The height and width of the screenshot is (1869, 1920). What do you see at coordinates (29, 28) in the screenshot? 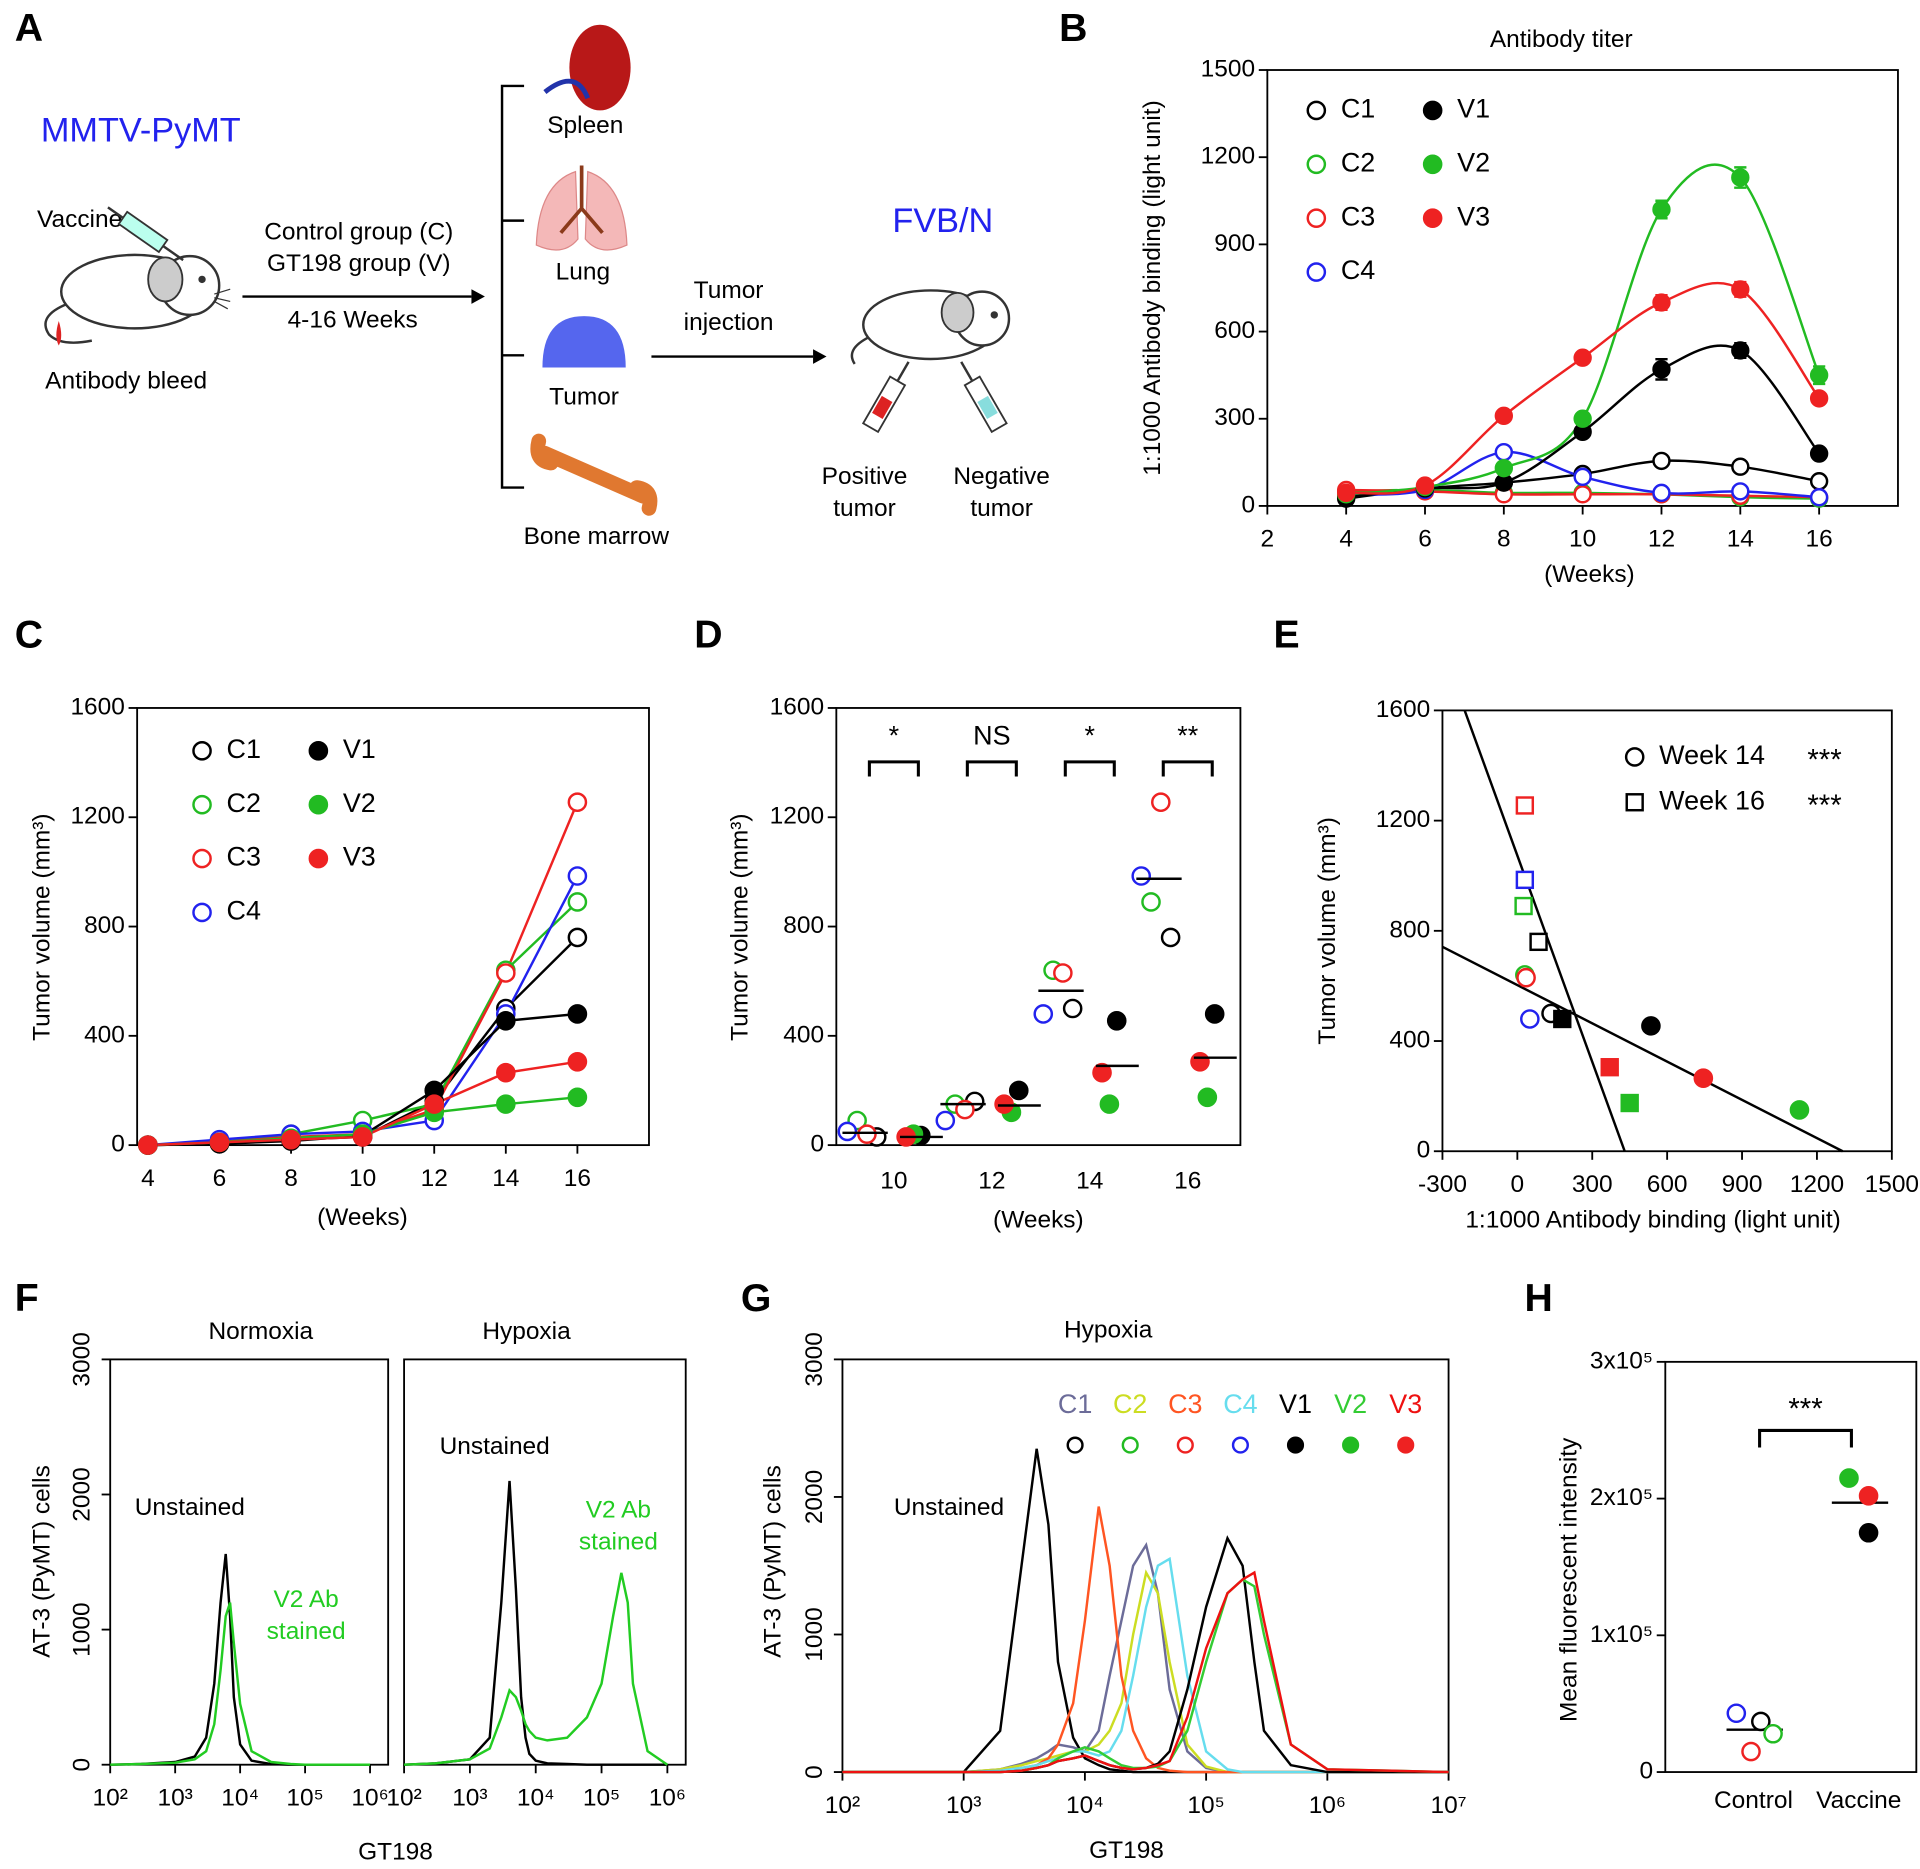
I see `panel-letter: A` at bounding box center [29, 28].